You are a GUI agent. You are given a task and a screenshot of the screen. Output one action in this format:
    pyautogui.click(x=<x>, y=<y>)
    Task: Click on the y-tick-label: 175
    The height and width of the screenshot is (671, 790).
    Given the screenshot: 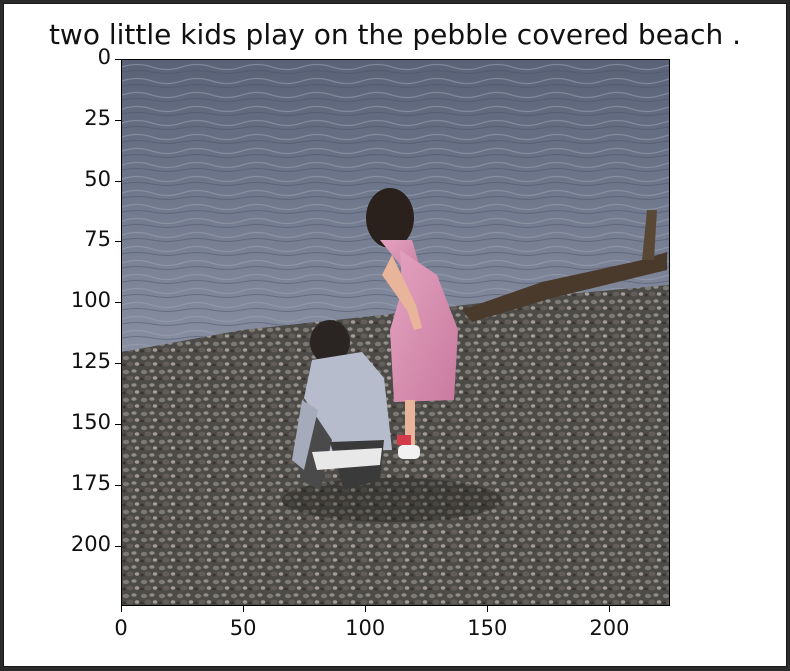 What is the action you would take?
    pyautogui.click(x=90, y=482)
    